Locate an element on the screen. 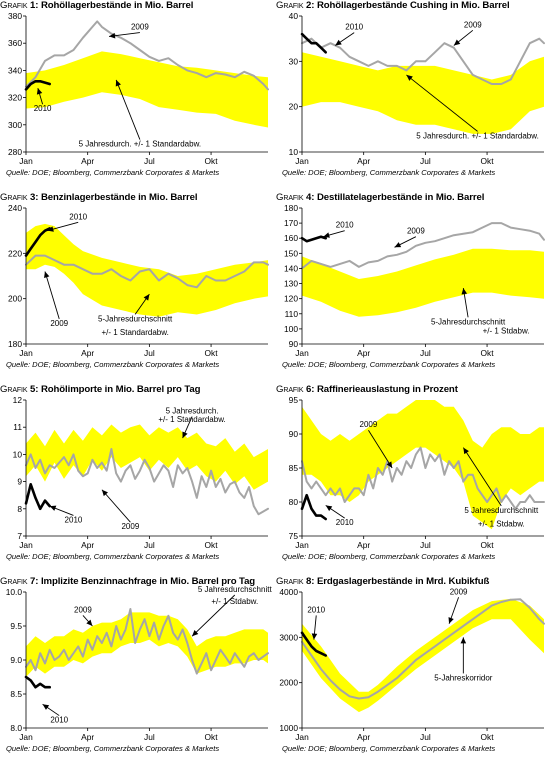 The image size is (546, 764). x-tick-label: Jul is located at coordinates (425, 737).